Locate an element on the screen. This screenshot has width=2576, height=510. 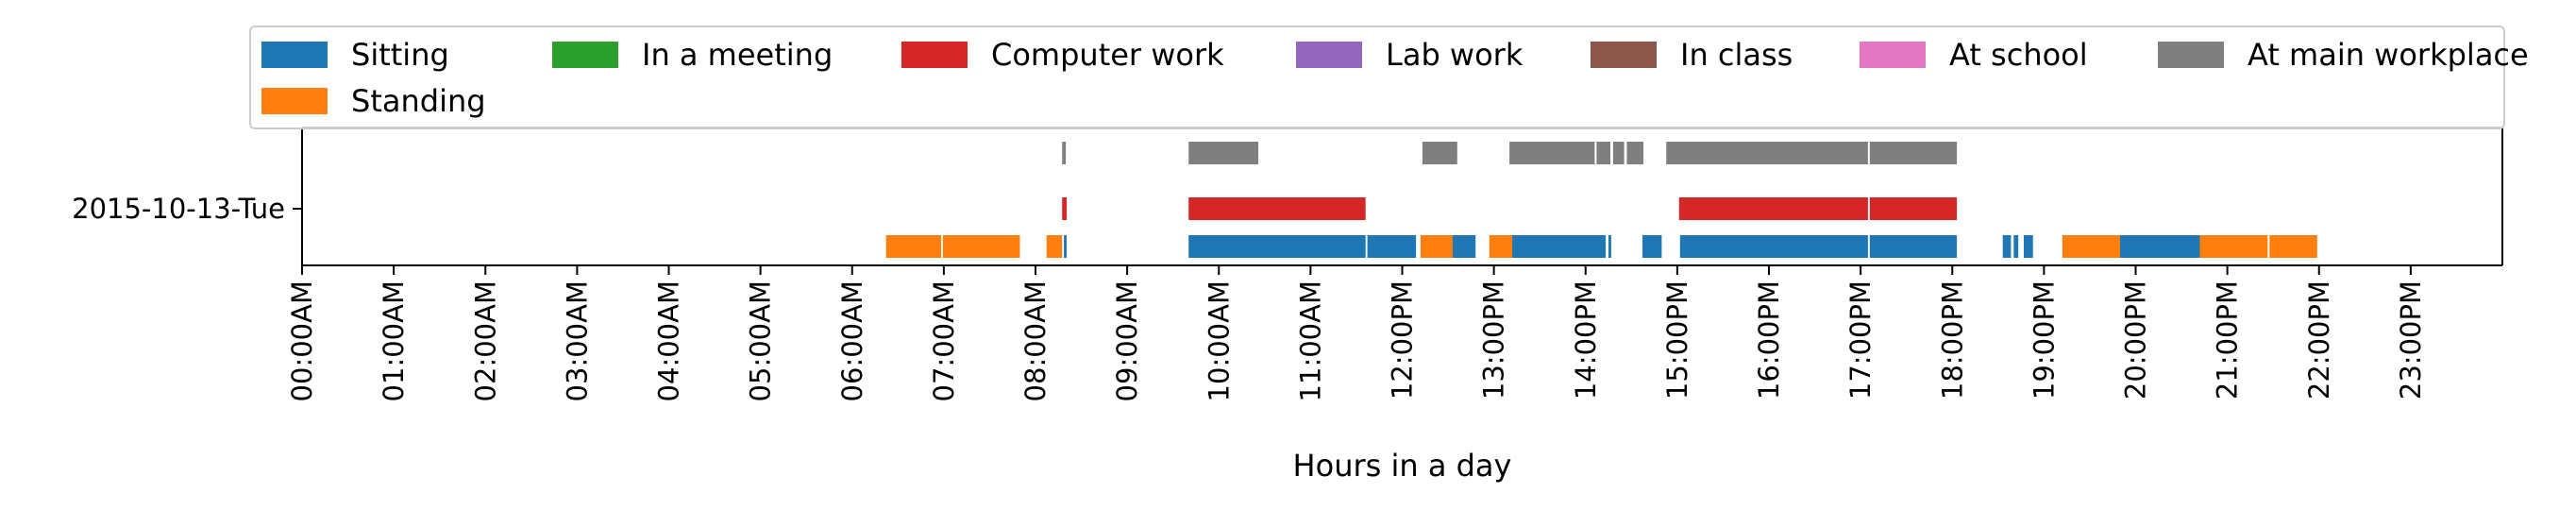
legend-item-at-main-workplace: At main workplace is located at coordinates (2343, 55).